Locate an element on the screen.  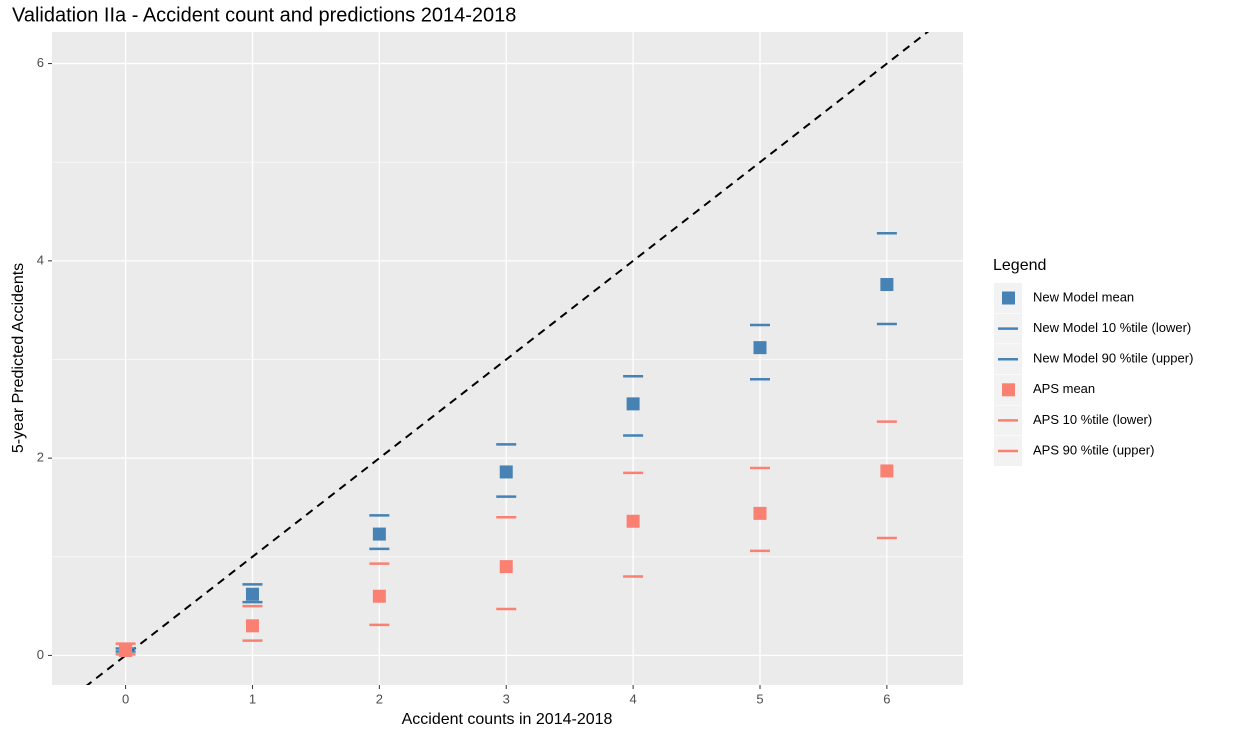
legend-label: New Model mean is located at coordinates (1083, 296).